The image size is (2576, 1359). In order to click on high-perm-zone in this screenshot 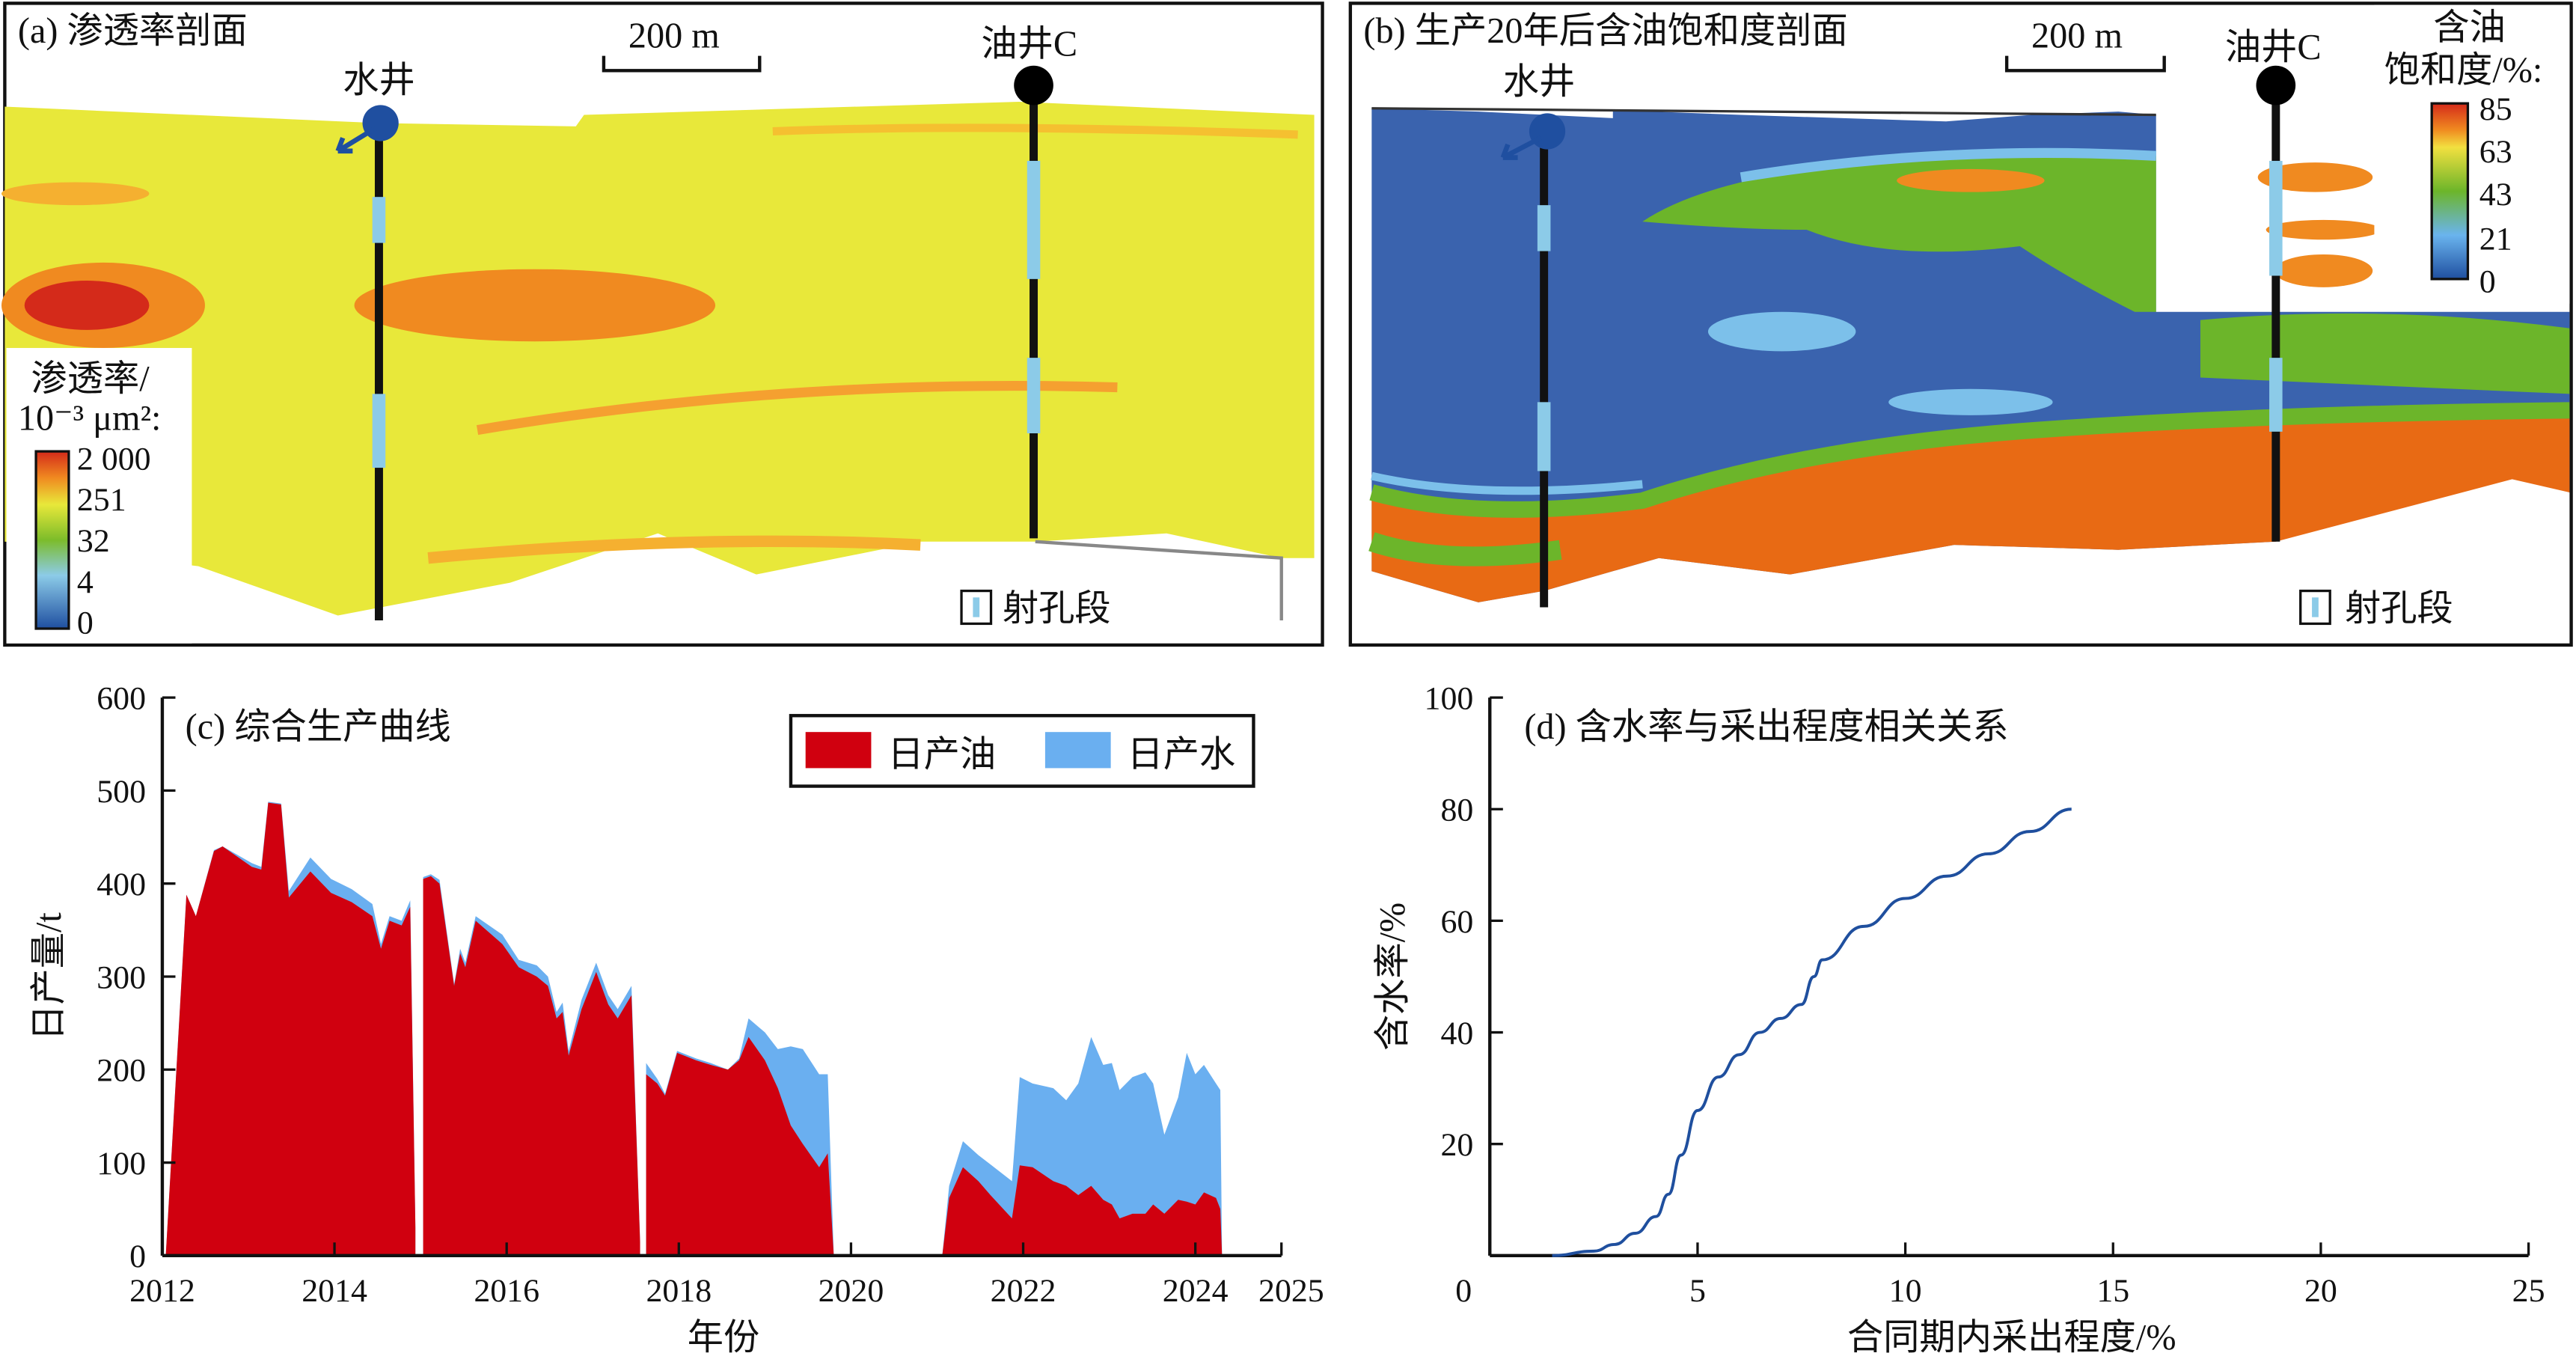, I will do `click(535, 305)`.